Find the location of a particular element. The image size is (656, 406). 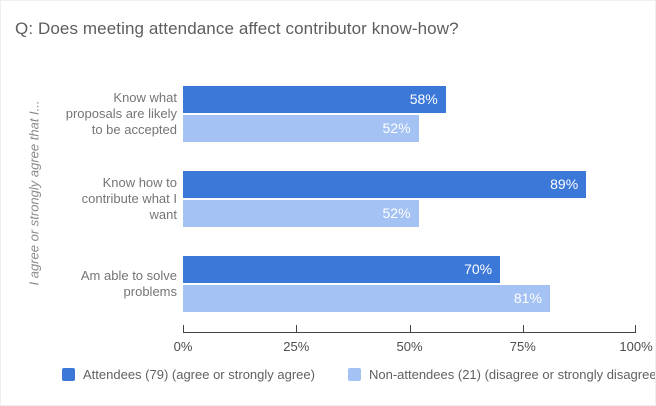

bar-value-label: 58% is located at coordinates (423, 99).